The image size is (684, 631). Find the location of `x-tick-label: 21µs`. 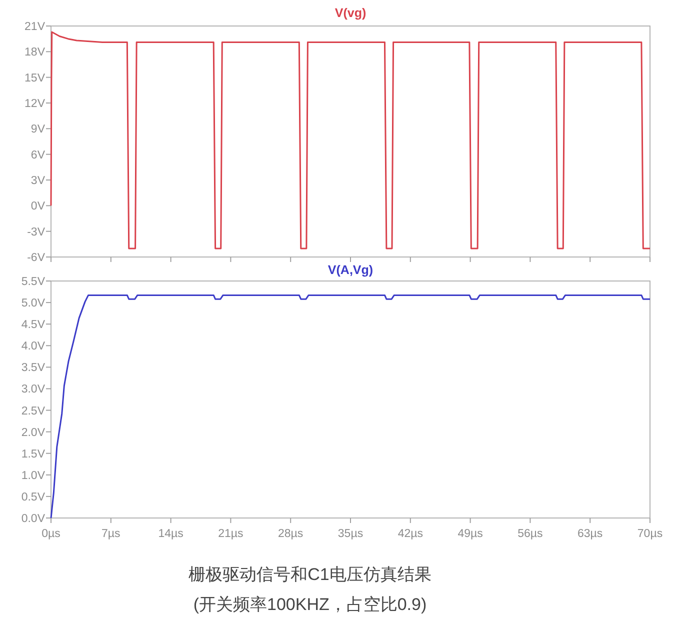

x-tick-label: 21µs is located at coordinates (231, 534).